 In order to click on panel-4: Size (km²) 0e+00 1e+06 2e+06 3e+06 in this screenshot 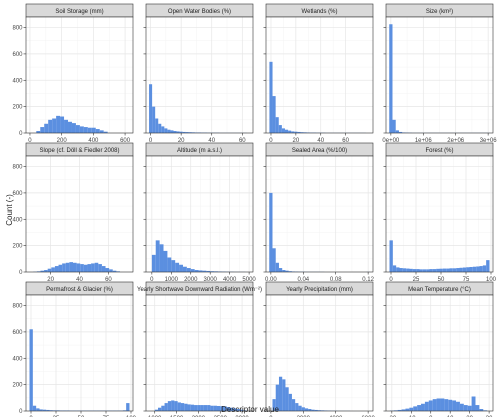, I will do `click(440, 73)`.